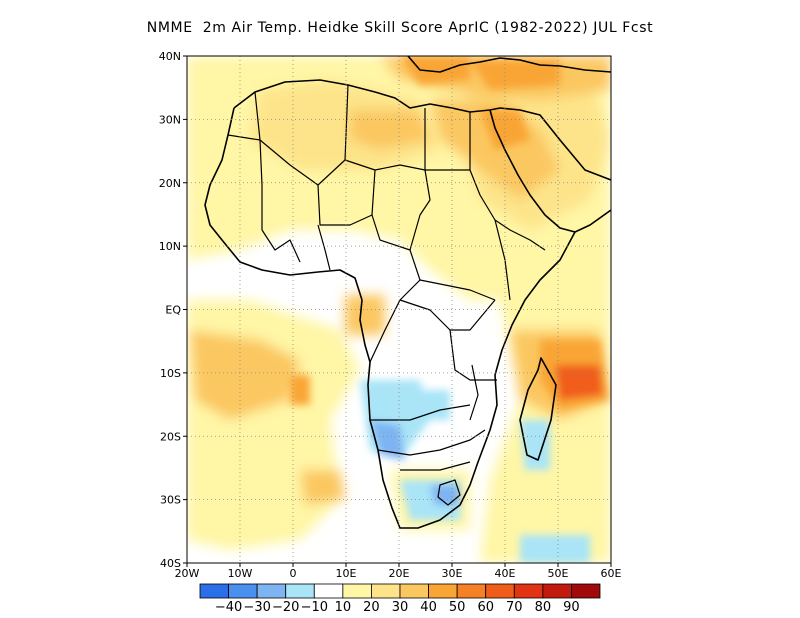  What do you see at coordinates (170, 563) in the screenshot?
I see `lat-tick-label: 40S` at bounding box center [170, 563].